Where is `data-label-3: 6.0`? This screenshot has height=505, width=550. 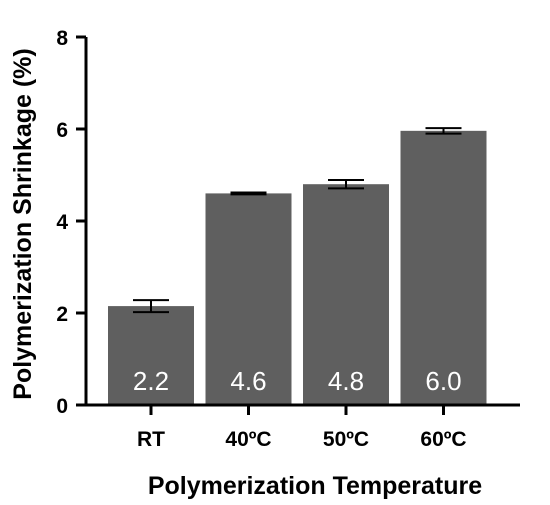 data-label-3: 6.0 is located at coordinates (443, 381).